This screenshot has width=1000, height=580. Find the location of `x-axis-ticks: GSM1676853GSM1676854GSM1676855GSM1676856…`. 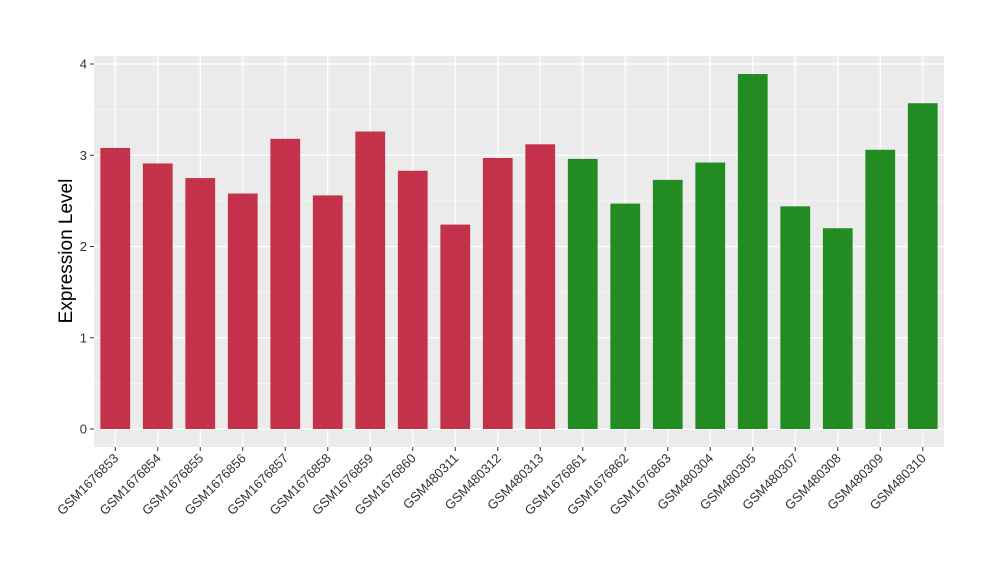

x-axis-ticks: GSM1676853GSM1676854GSM1676855GSM1676856… is located at coordinates (491, 482).